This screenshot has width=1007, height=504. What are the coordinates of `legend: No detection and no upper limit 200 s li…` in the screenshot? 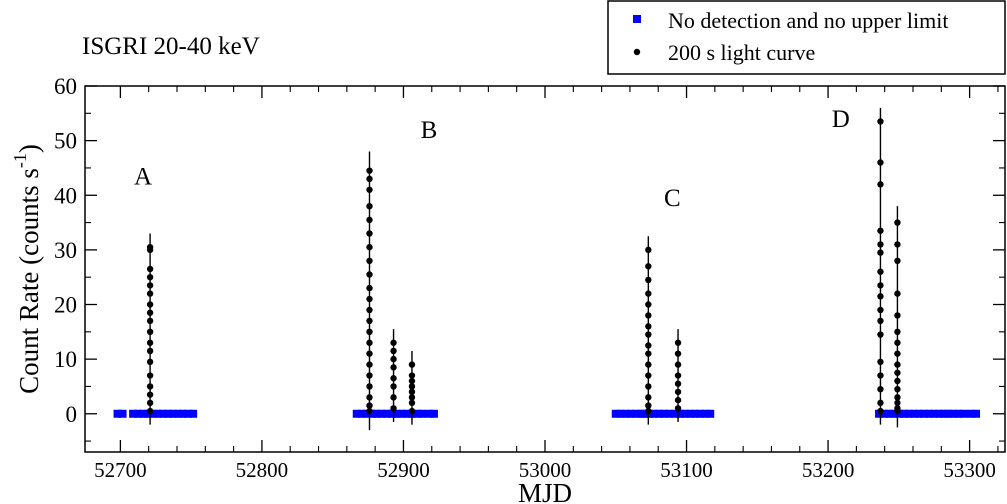 It's located at (806, 37).